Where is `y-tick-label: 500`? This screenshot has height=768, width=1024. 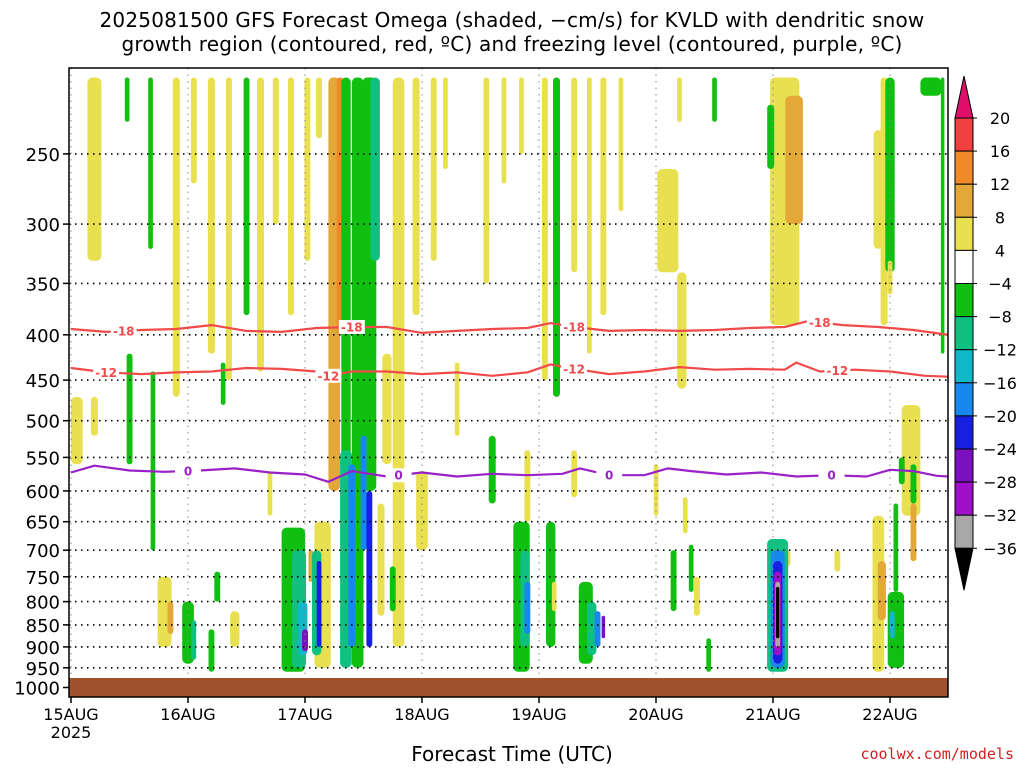 y-tick-label: 500 is located at coordinates (43, 422).